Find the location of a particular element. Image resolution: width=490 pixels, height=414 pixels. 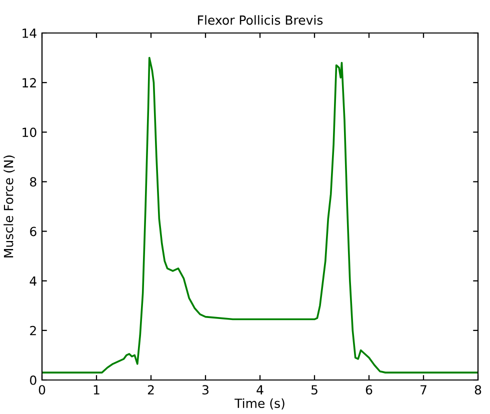

x-axis-title: Time (s) is located at coordinates (259, 404).